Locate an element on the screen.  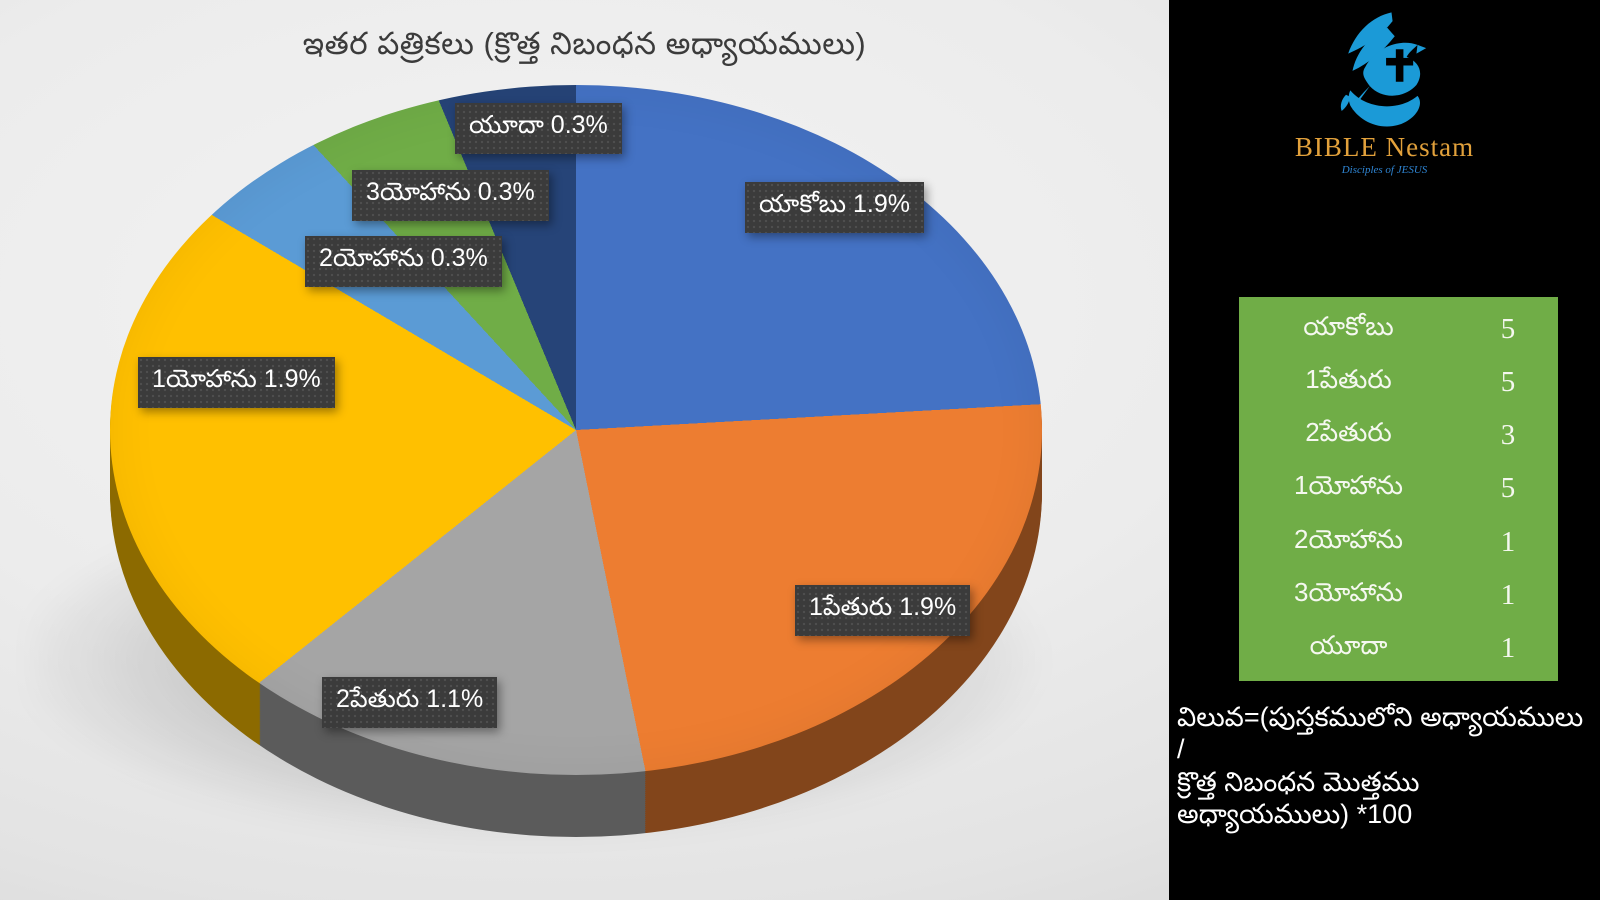
dove-cross-hand-icon is located at coordinates (1383, 69).